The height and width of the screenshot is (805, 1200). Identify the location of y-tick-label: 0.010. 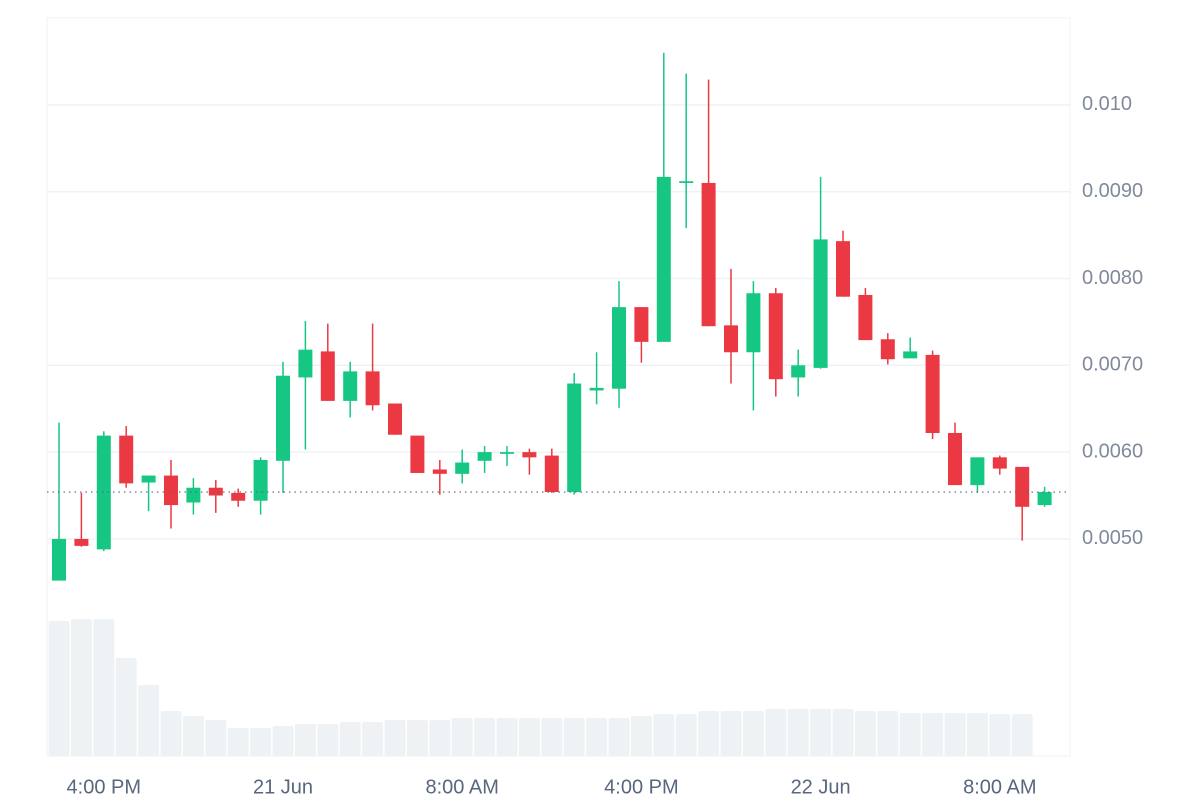
(1107, 104).